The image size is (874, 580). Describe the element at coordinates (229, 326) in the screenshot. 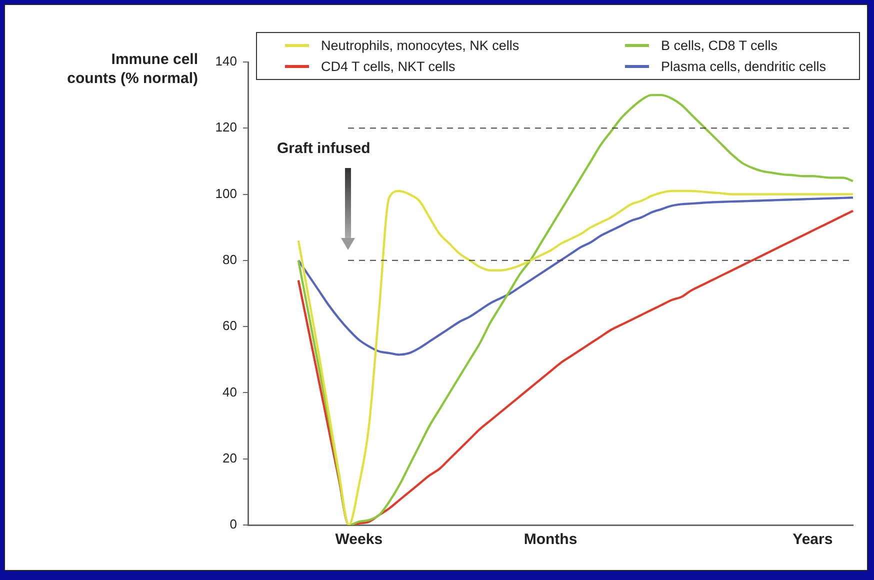

I see `y-tick-label: 60` at that location.